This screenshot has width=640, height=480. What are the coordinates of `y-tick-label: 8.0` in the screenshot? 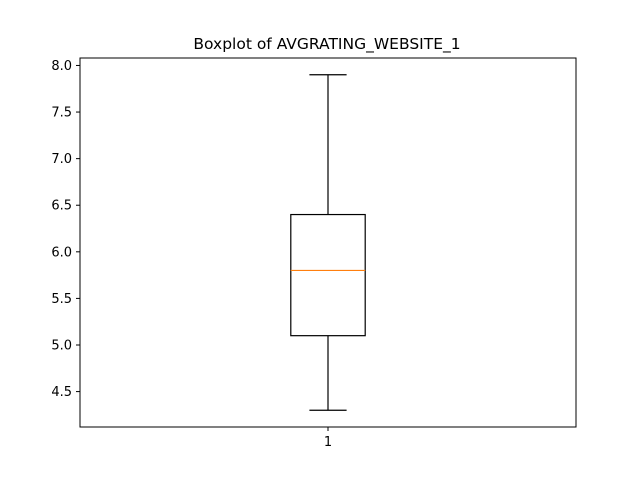 It's located at (61, 66).